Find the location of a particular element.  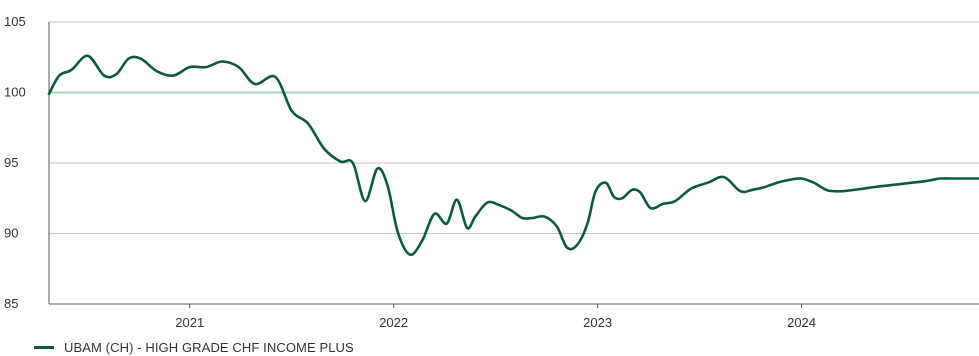

chart-legend: UBAM (CH) - HIGH GRADE CHF INCOME PLUS is located at coordinates (194, 347).